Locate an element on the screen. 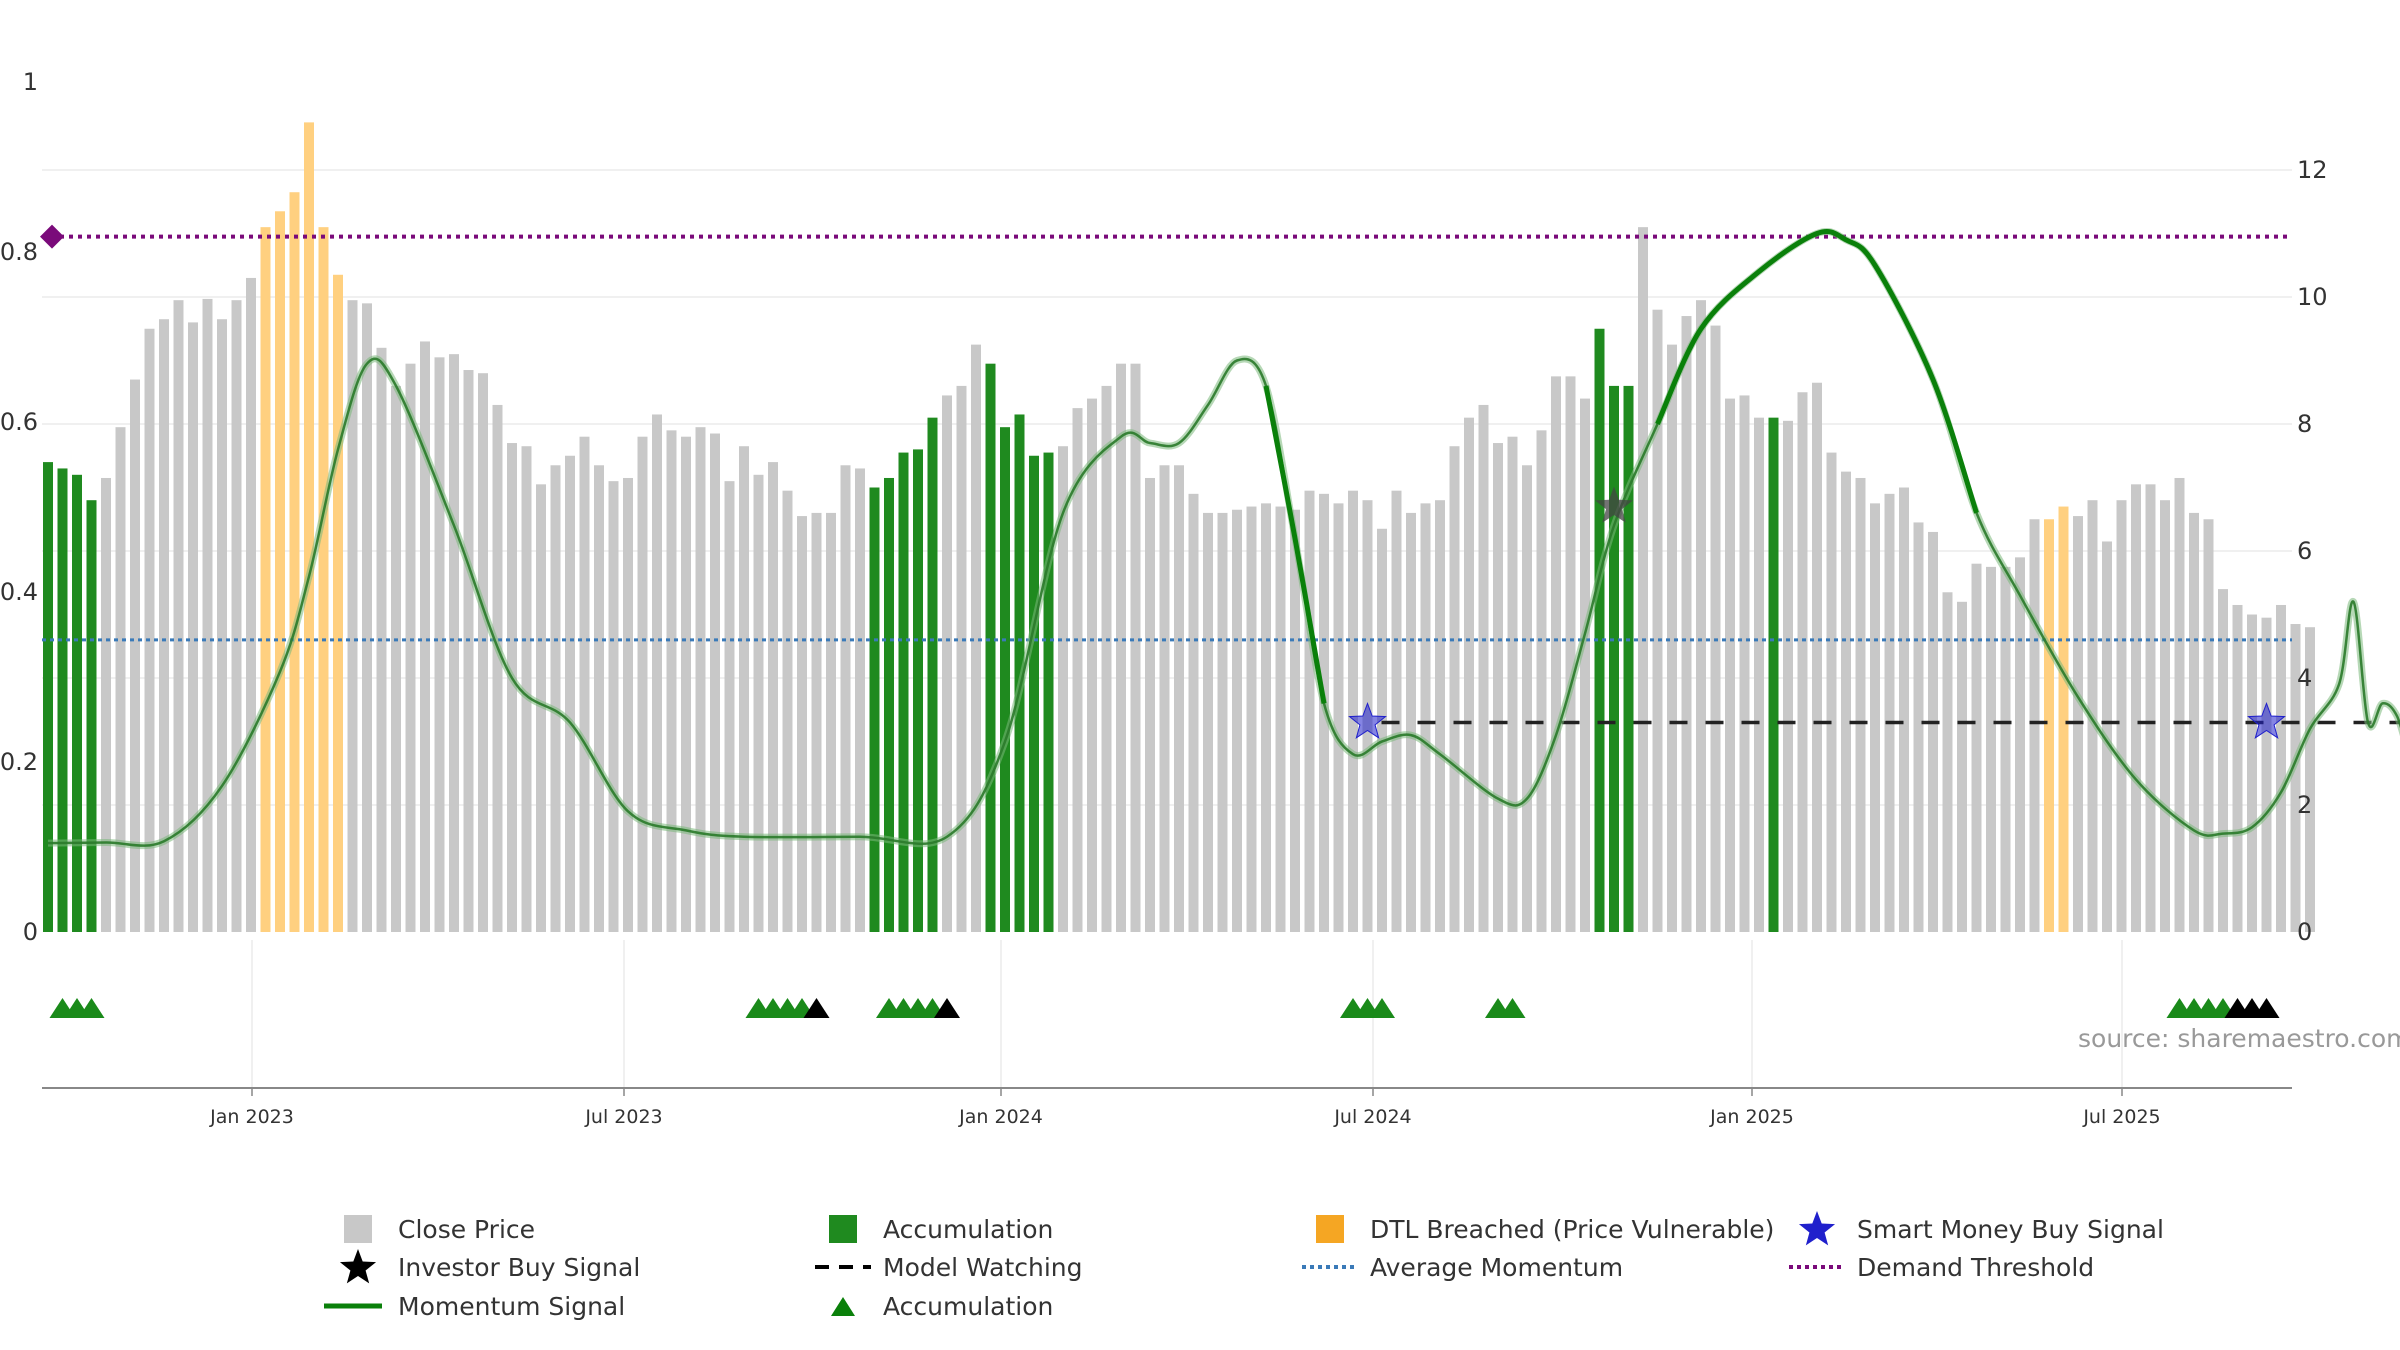 This screenshot has height=1350, width=2400. dot-purple-icon is located at coordinates (1814, 1267).